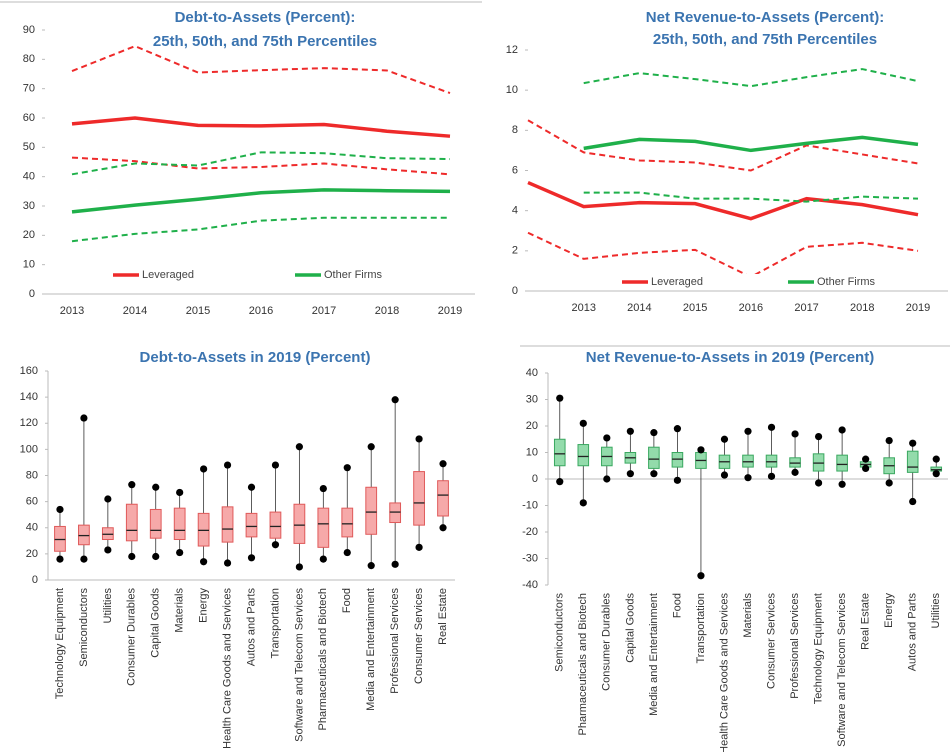 The height and width of the screenshot is (752, 950). Describe the element at coordinates (515, 130) in the screenshot. I see `y-tick-label: 8` at that location.